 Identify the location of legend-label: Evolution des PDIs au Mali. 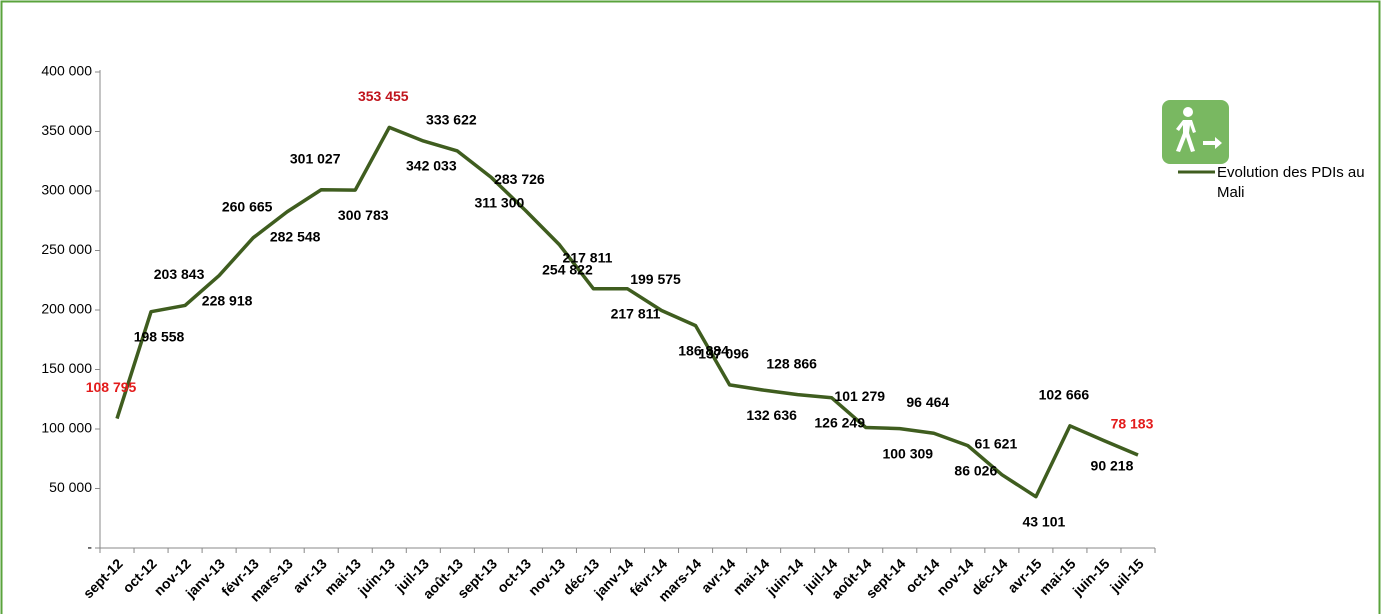
(1291, 182).